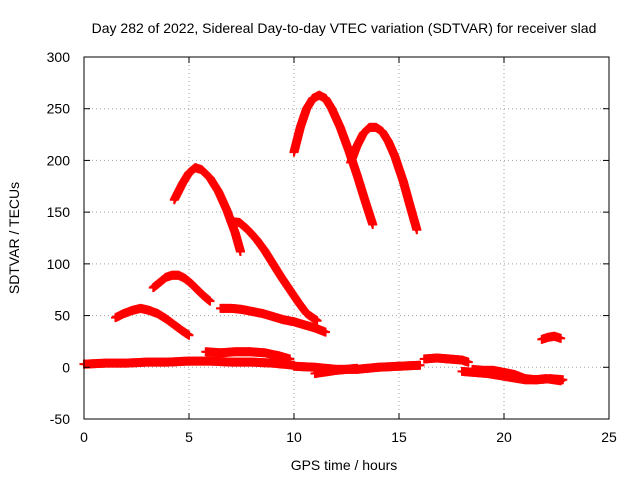 This screenshot has height=480, width=640. What do you see at coordinates (294, 437) in the screenshot?
I see `x-tick-label: 10` at bounding box center [294, 437].